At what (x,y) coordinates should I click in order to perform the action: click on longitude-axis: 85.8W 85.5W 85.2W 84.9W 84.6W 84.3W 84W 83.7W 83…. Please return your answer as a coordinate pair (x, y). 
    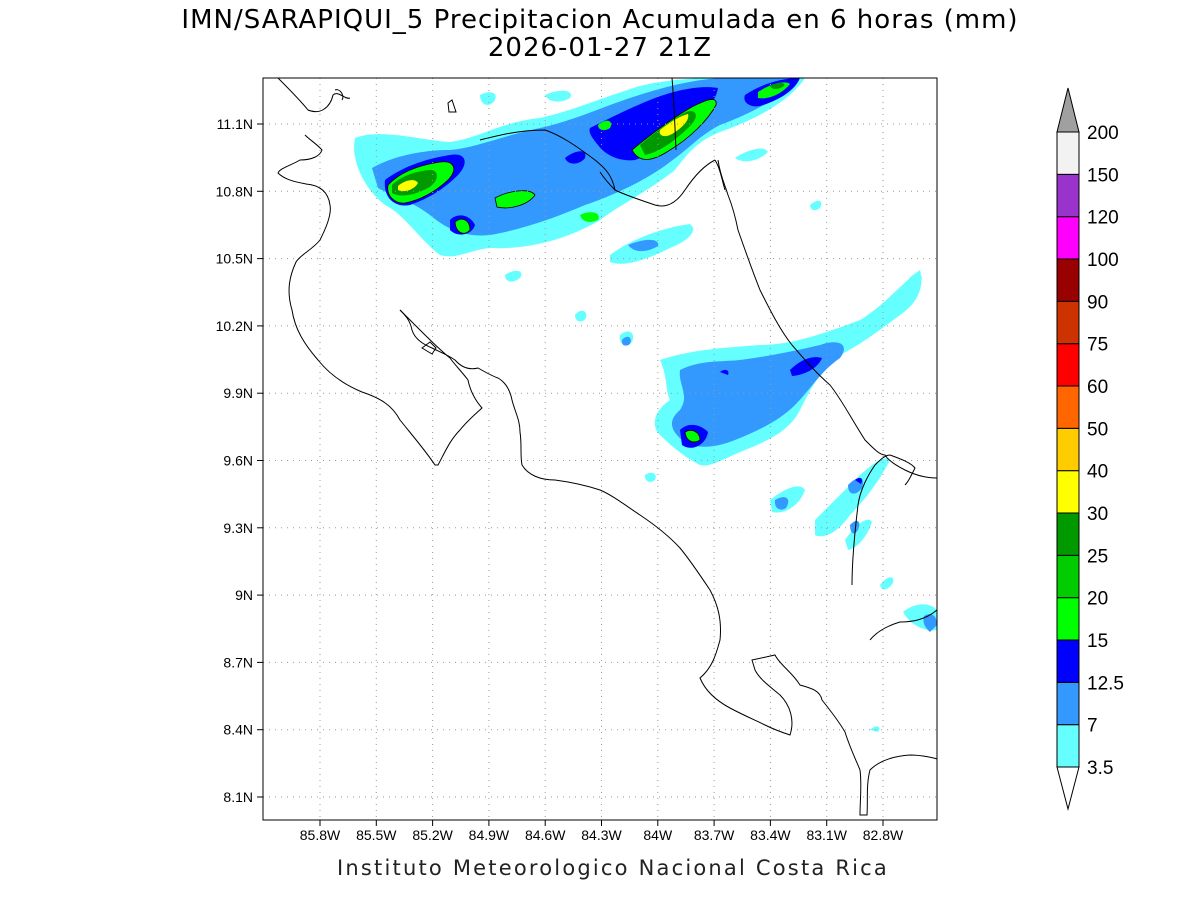
    Looking at the image, I should click on (602, 831).